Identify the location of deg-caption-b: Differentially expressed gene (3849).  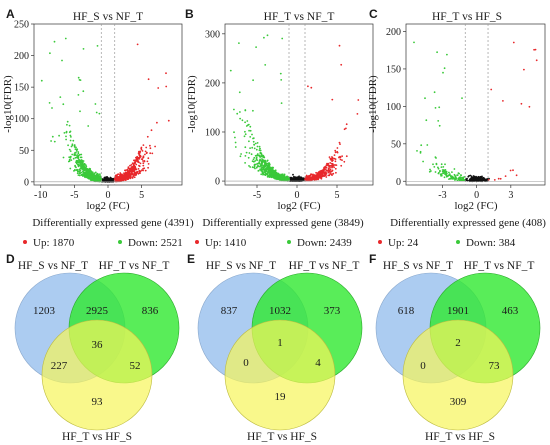
(283, 223).